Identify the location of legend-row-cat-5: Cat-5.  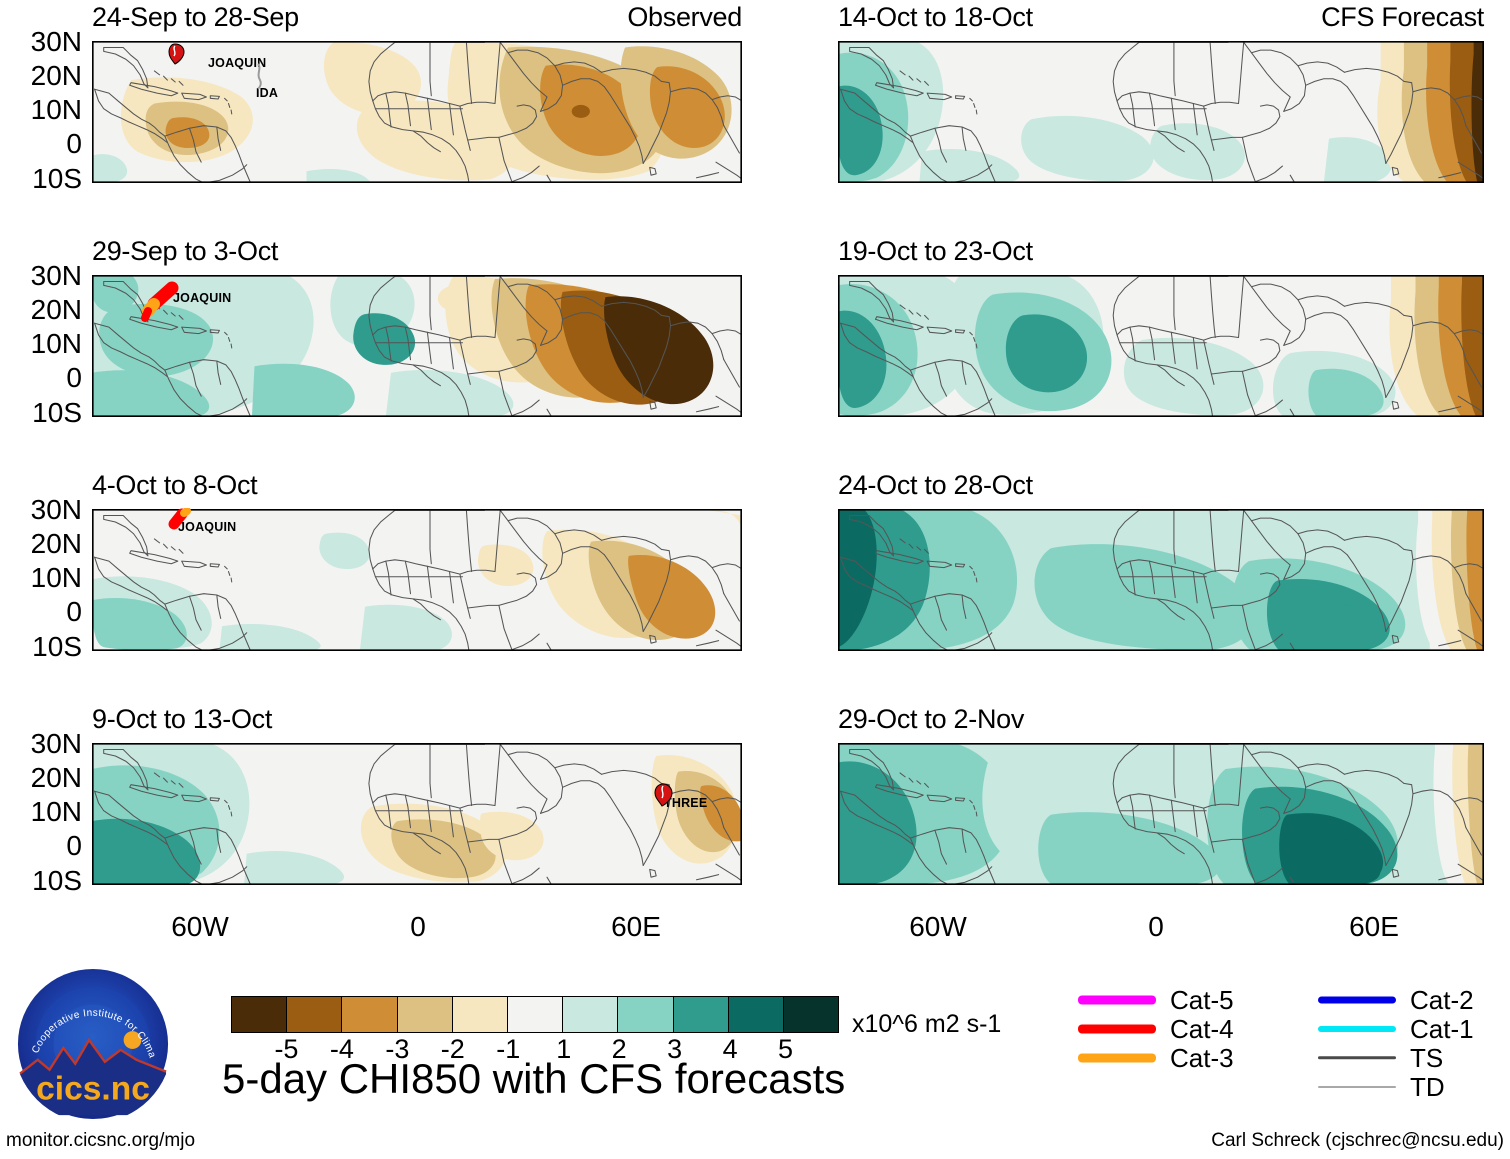
(1188, 999).